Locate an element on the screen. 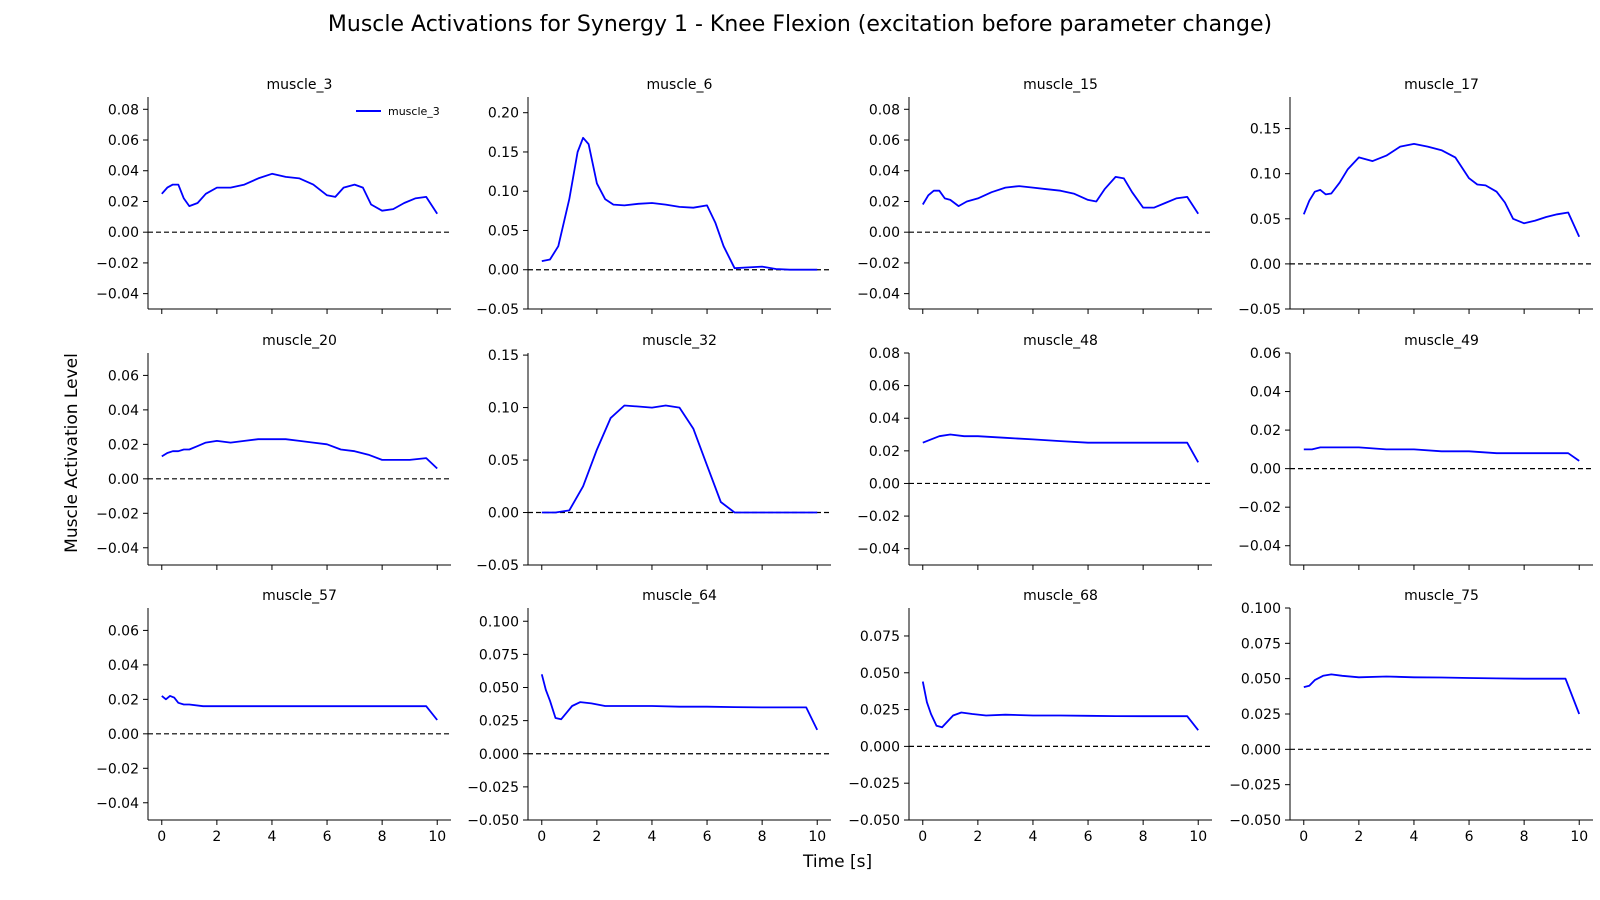 This screenshot has height=900, width=1600. y-tick-label: 0.100 is located at coordinates (1261, 609).